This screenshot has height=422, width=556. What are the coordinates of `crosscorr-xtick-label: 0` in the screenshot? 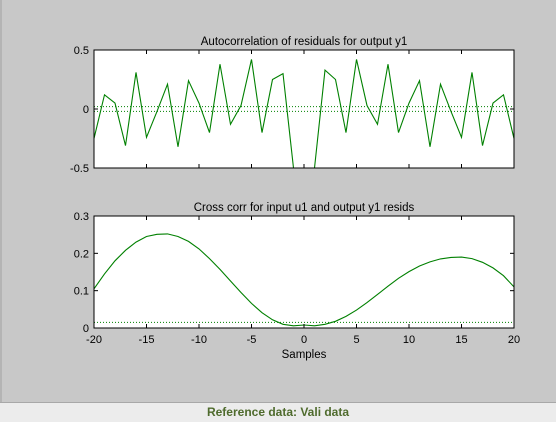 It's located at (304, 340).